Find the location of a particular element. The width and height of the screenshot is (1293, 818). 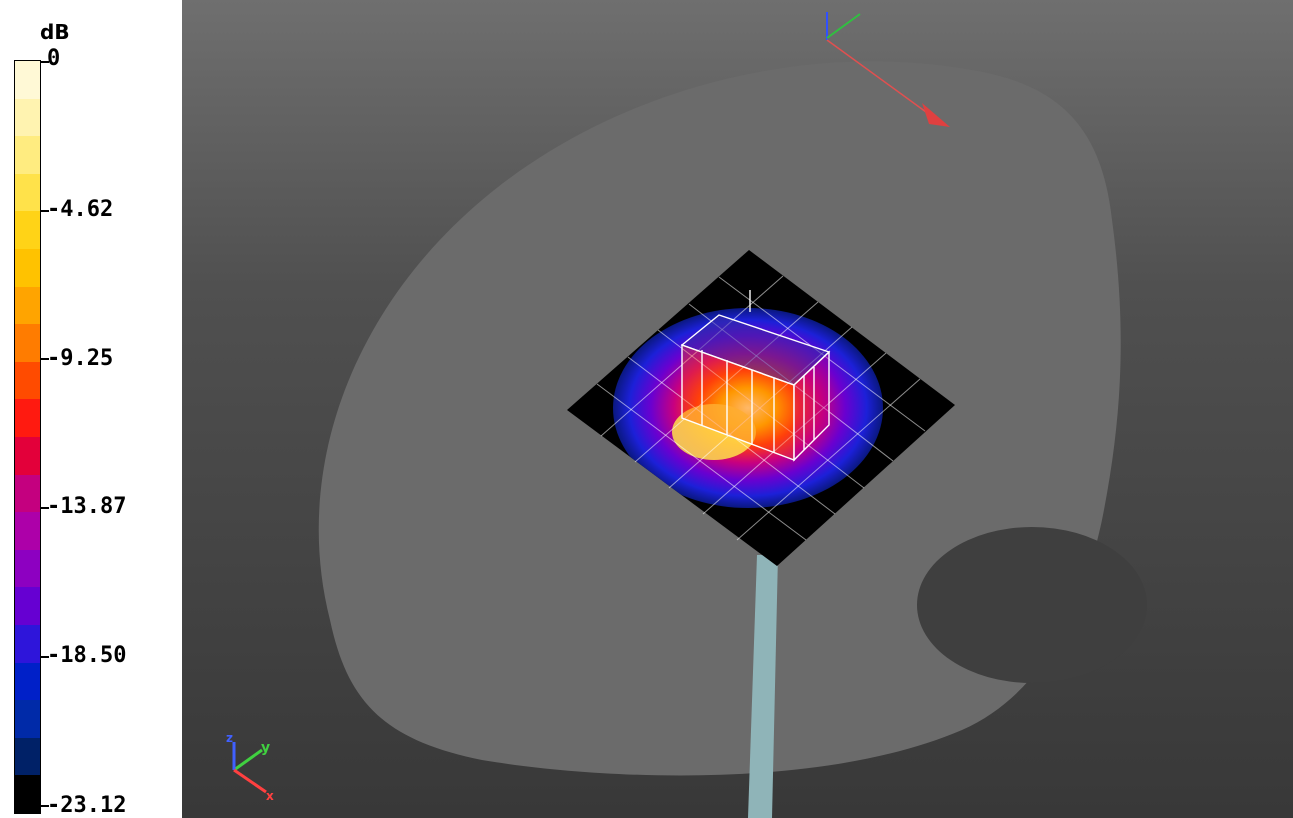

legend-unit-label: dB is located at coordinates (55, 32).